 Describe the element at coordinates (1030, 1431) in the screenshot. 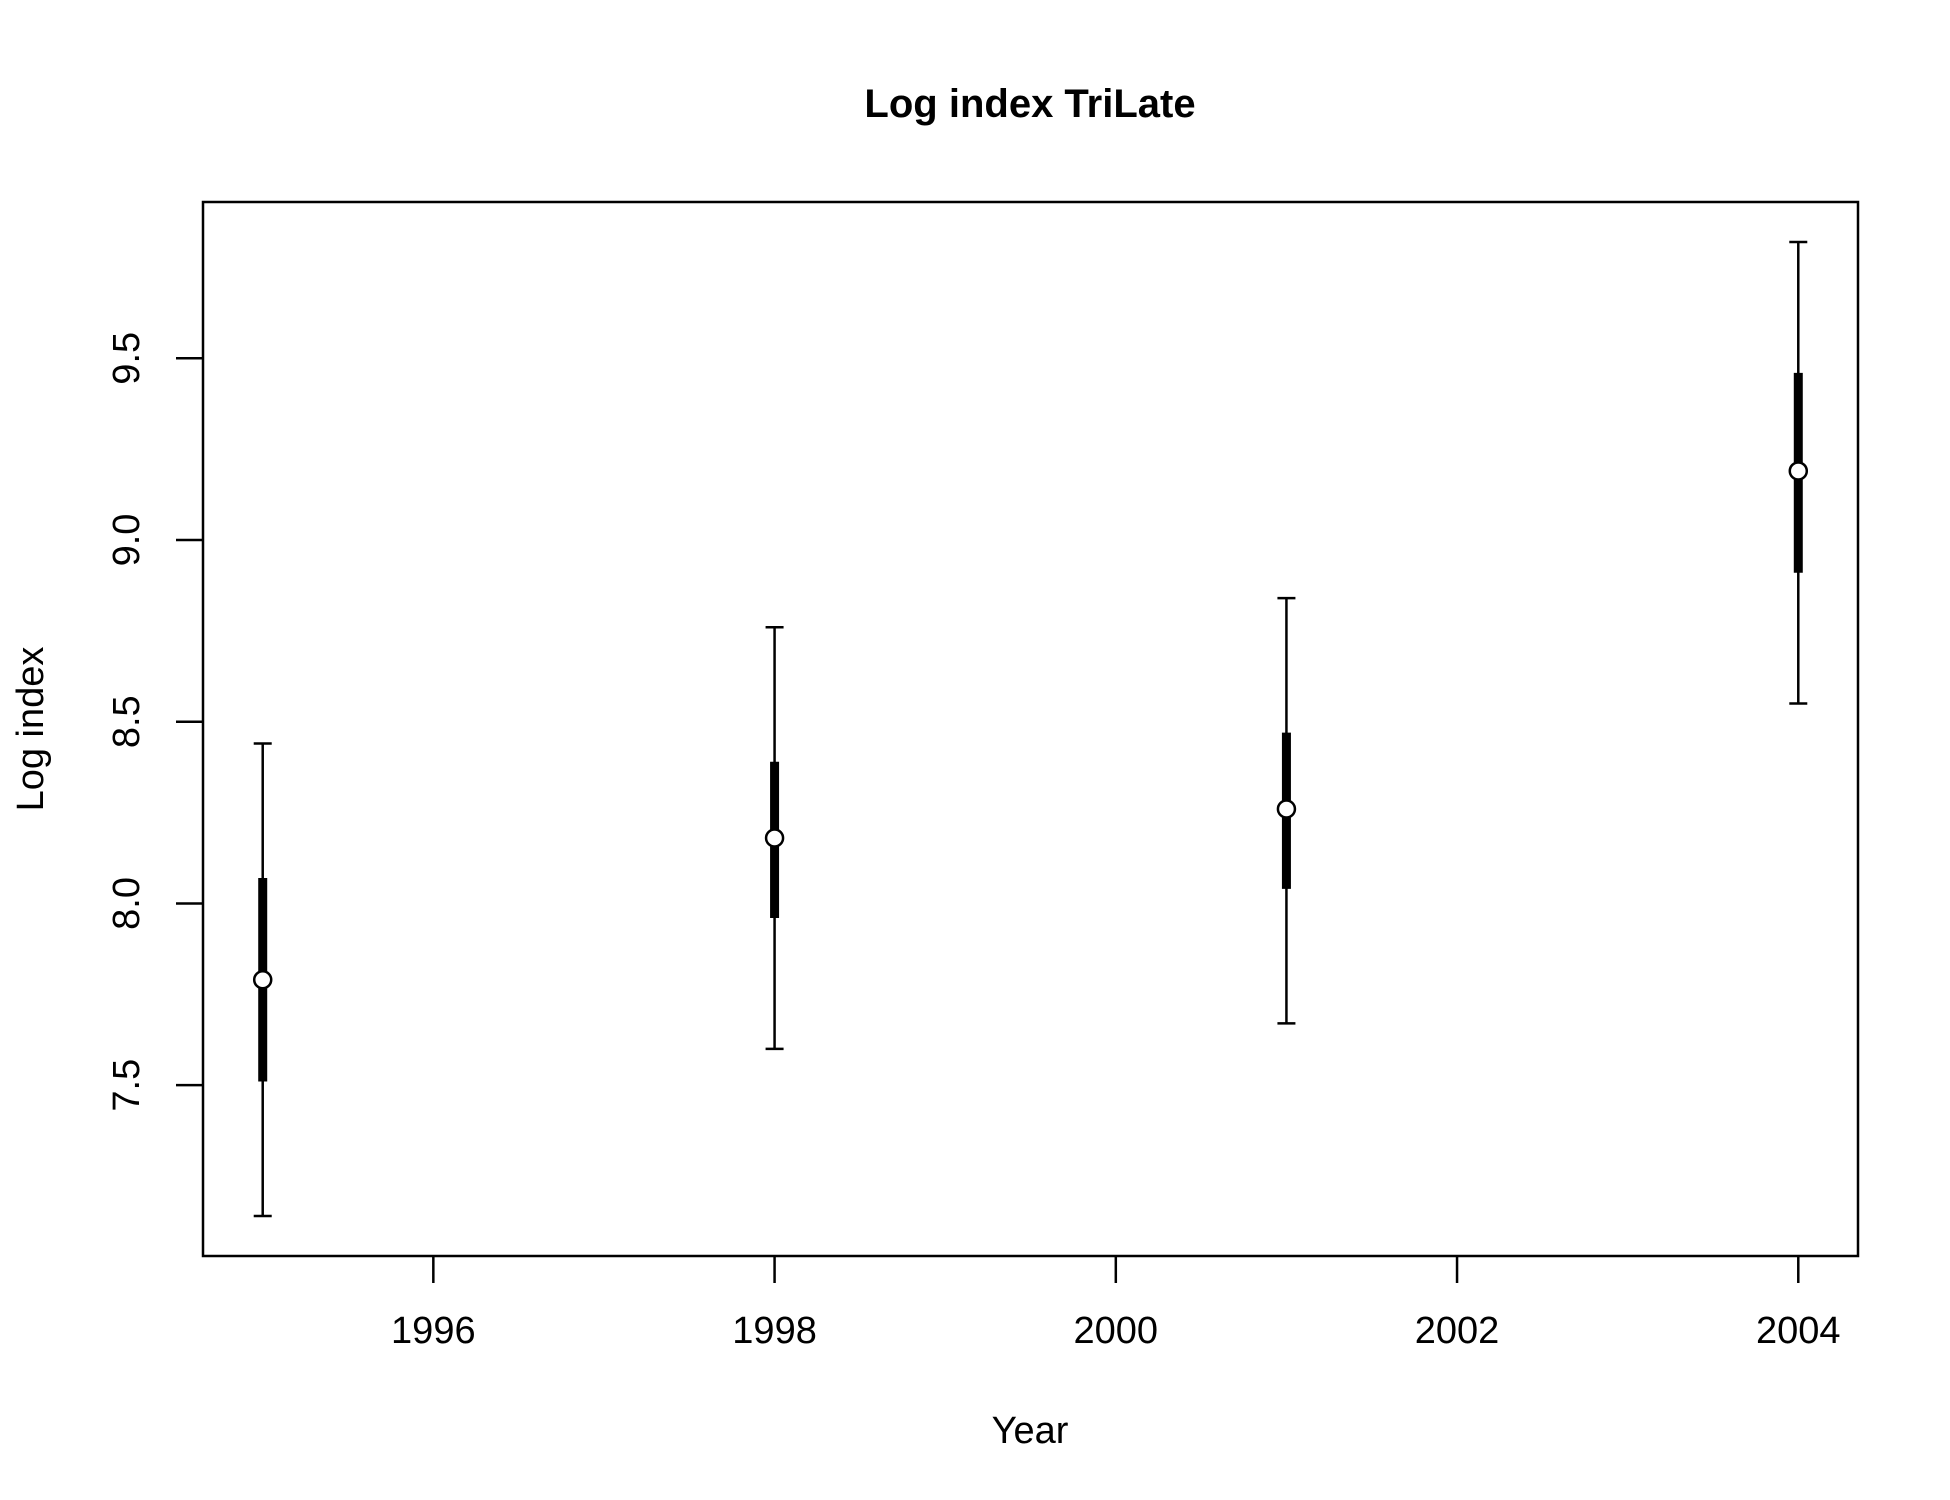

I see `x-axis-label: Year` at that location.